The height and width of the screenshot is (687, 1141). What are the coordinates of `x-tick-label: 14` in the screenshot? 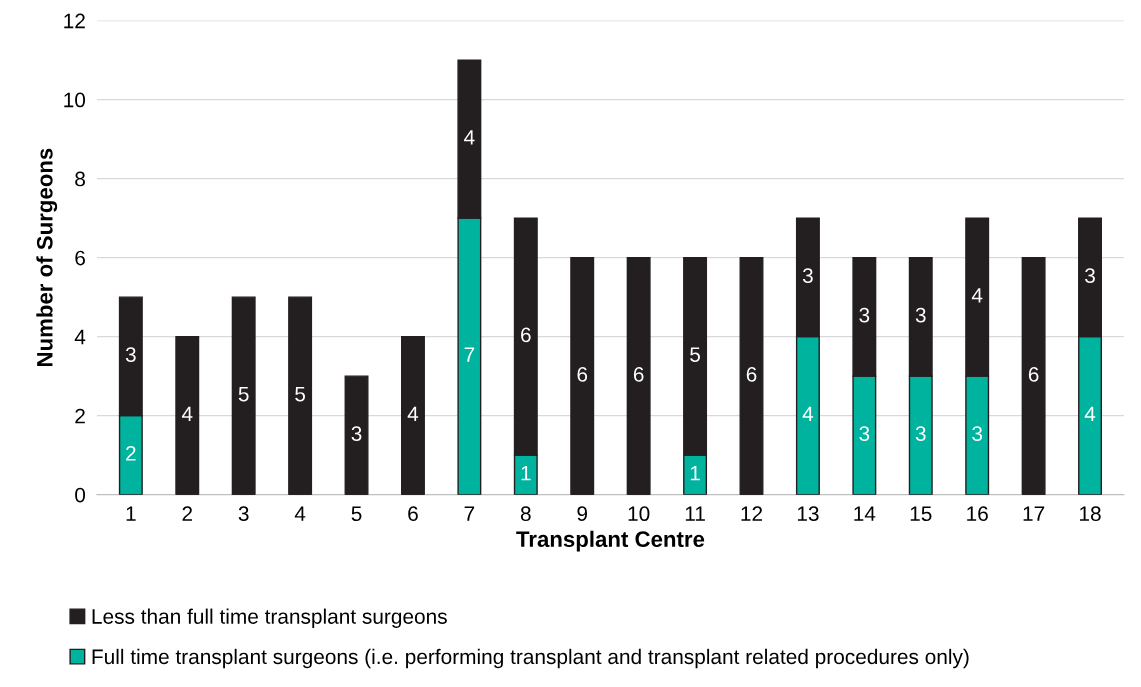 It's located at (865, 513).